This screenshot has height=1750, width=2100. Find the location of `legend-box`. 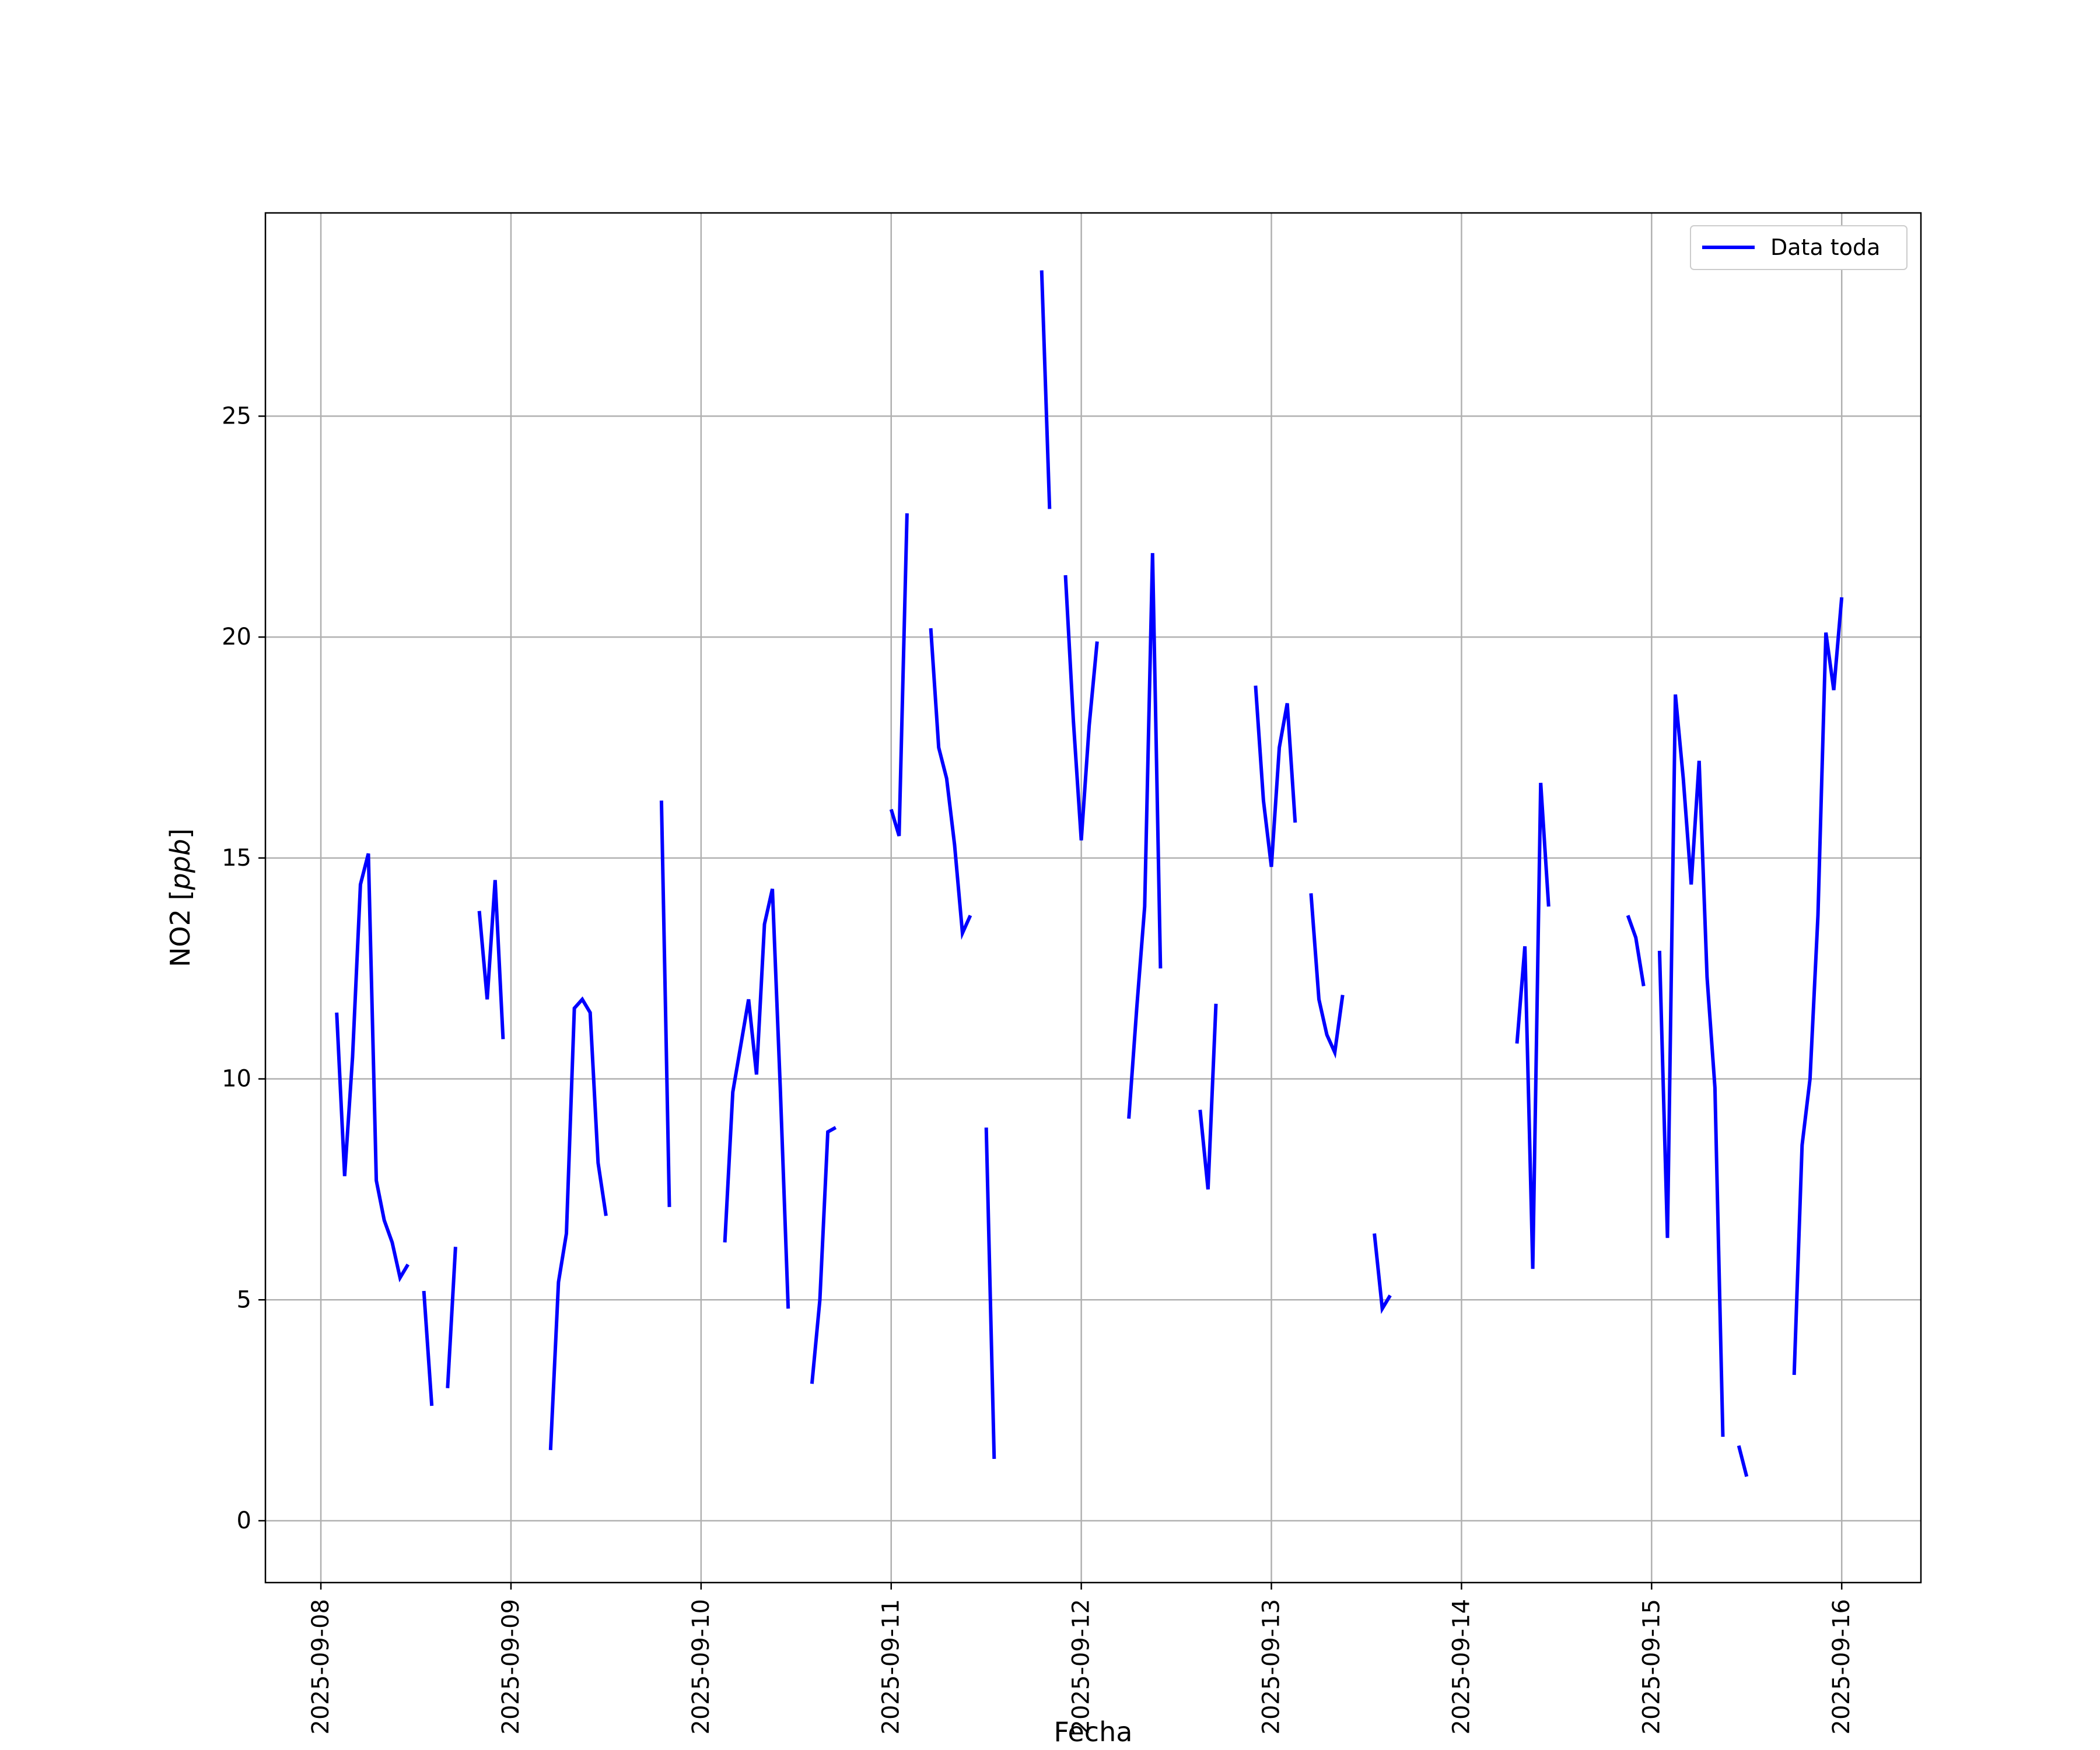

legend-box is located at coordinates (1799, 247).